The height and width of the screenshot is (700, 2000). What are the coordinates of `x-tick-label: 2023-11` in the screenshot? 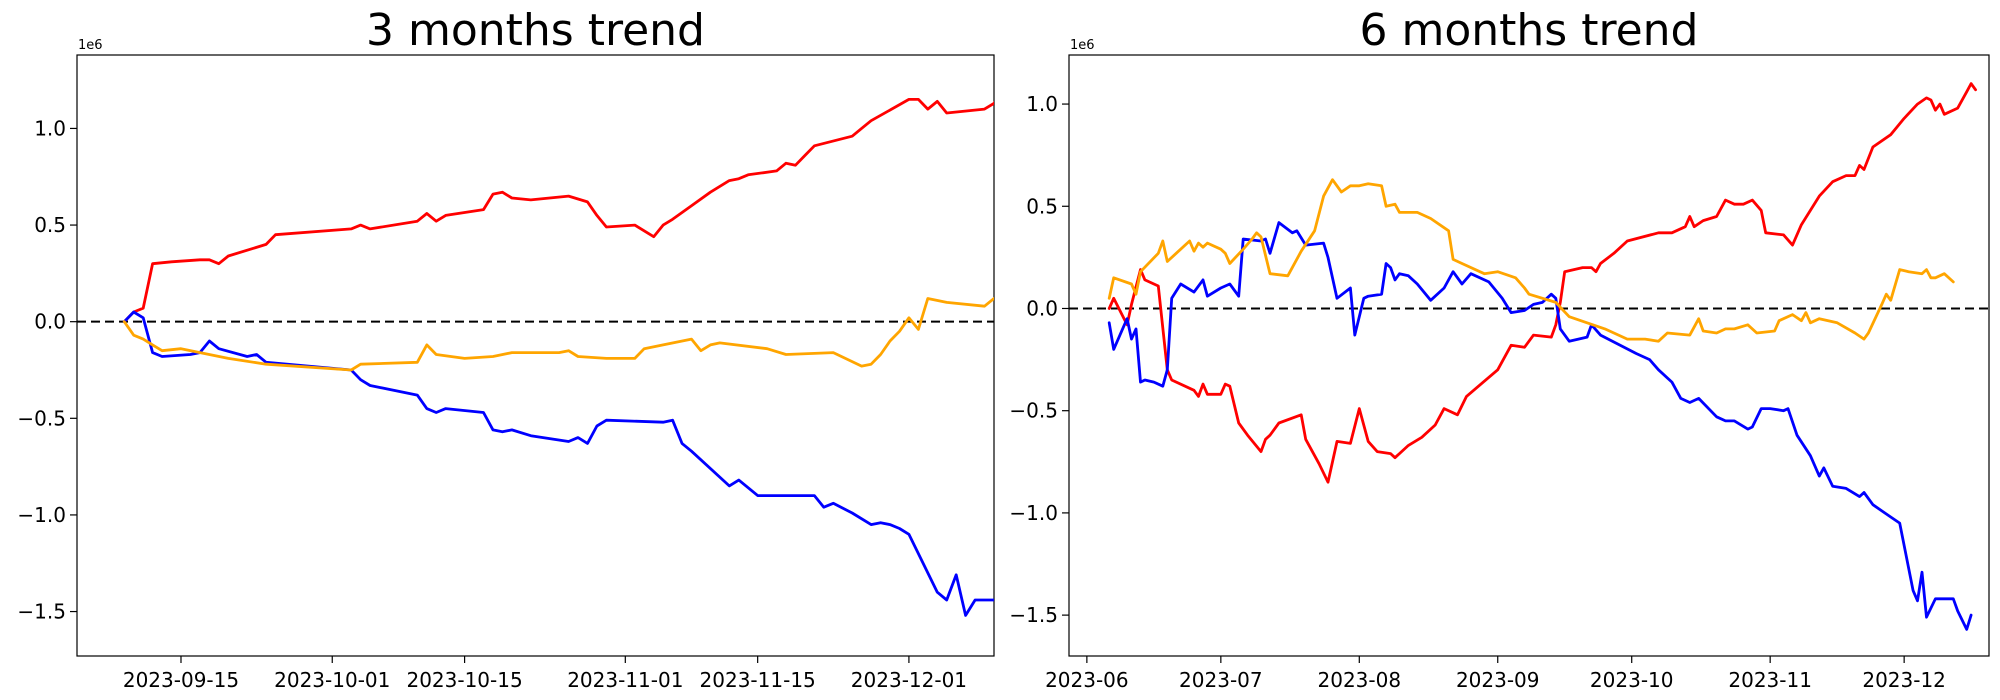 It's located at (1770, 680).